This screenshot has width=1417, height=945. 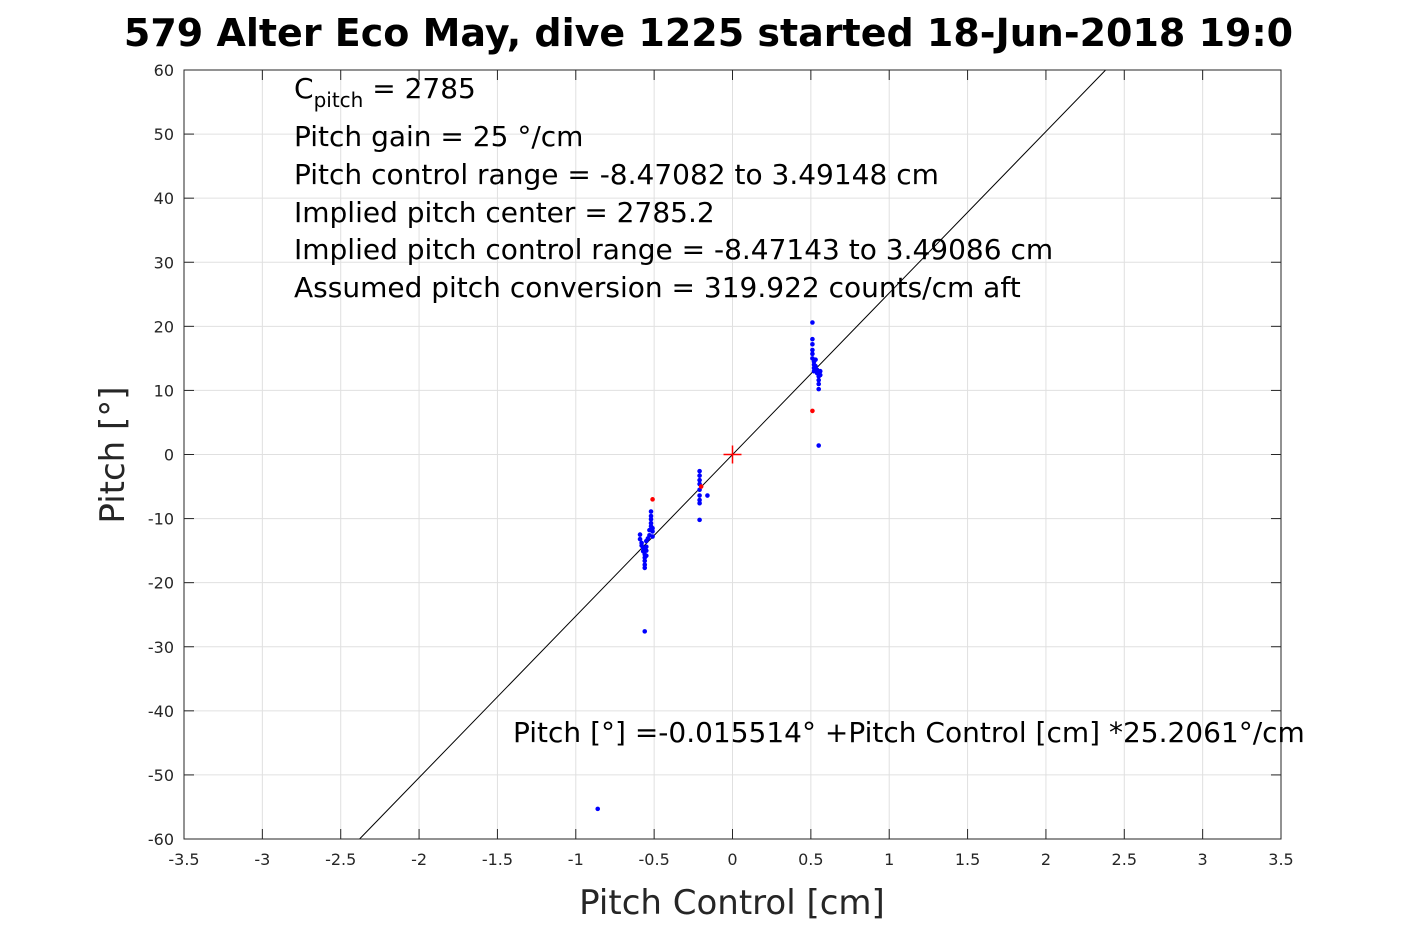 I want to click on x-tick-label: -3, so click(x=262, y=859).